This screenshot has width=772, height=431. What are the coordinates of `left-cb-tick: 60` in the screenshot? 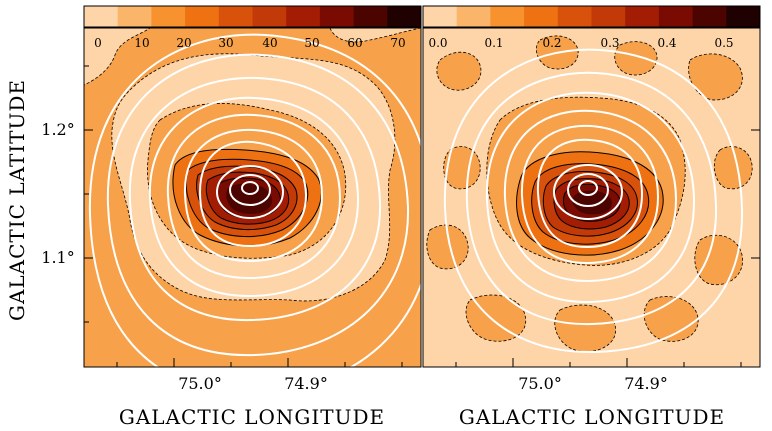 It's located at (354, 43).